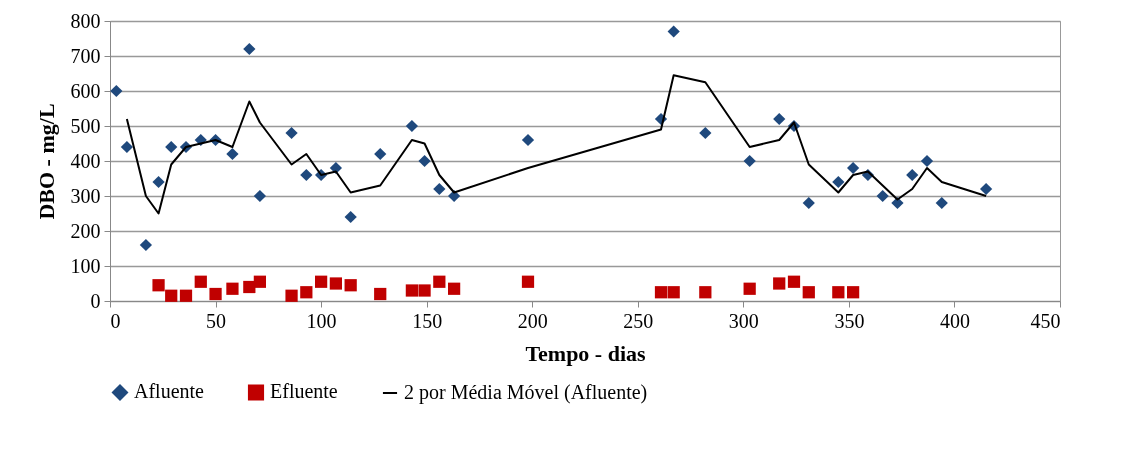 This screenshot has height=461, width=1137. What do you see at coordinates (85, 195) in the screenshot?
I see `y-tick-label: 300` at bounding box center [85, 195].